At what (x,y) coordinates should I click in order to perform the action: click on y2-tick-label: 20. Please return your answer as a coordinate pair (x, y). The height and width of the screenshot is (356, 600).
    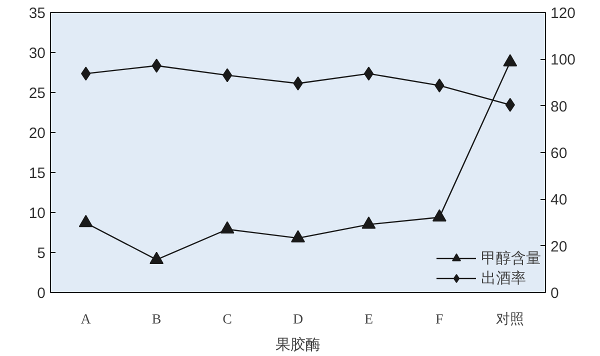
    Looking at the image, I should click on (559, 247).